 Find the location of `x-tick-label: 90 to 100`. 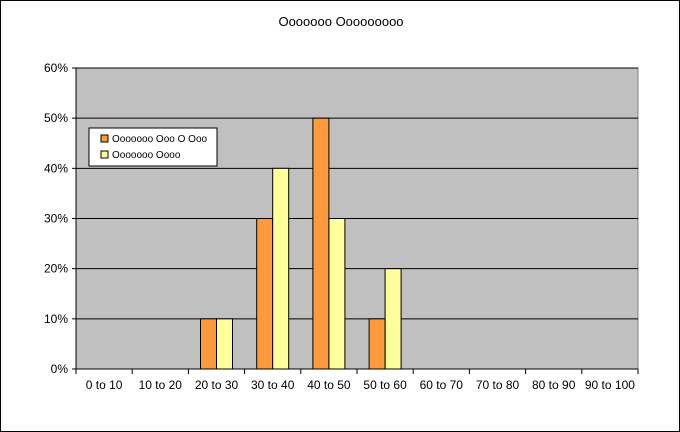

x-tick-label: 90 to 100 is located at coordinates (610, 385).